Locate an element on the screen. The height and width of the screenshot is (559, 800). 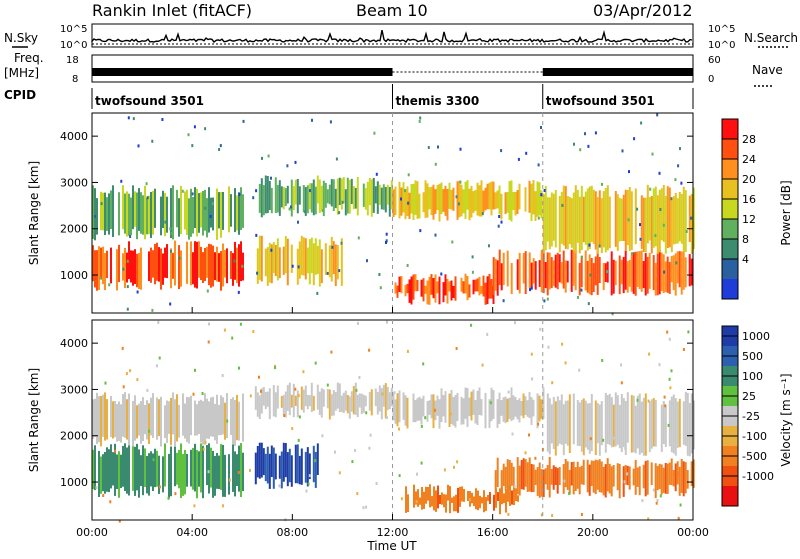
colorbar-tick-label: 1000 is located at coordinates (756, 336).